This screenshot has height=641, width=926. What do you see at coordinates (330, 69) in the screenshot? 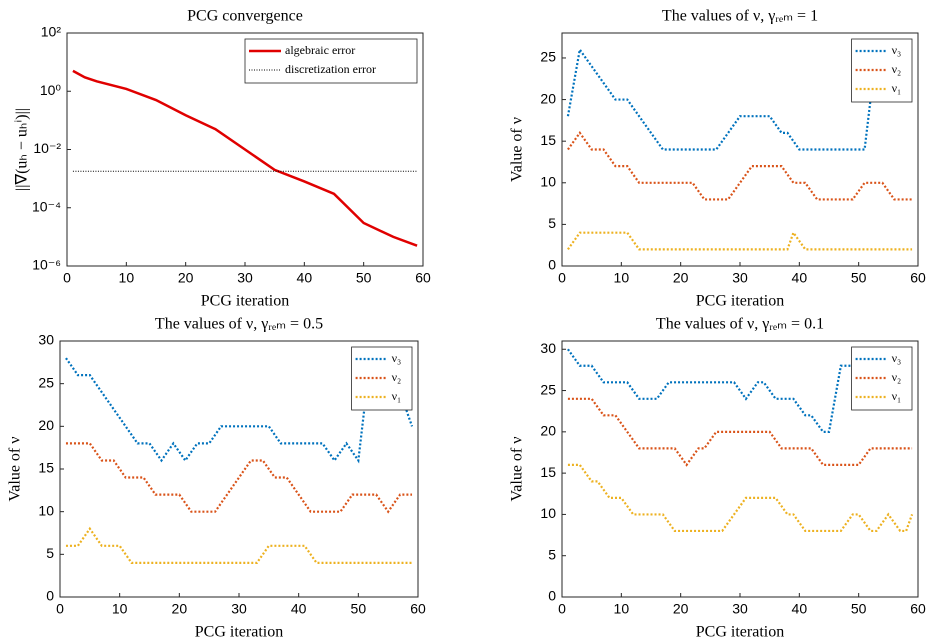
I see `legend-label: discretization error` at bounding box center [330, 69].